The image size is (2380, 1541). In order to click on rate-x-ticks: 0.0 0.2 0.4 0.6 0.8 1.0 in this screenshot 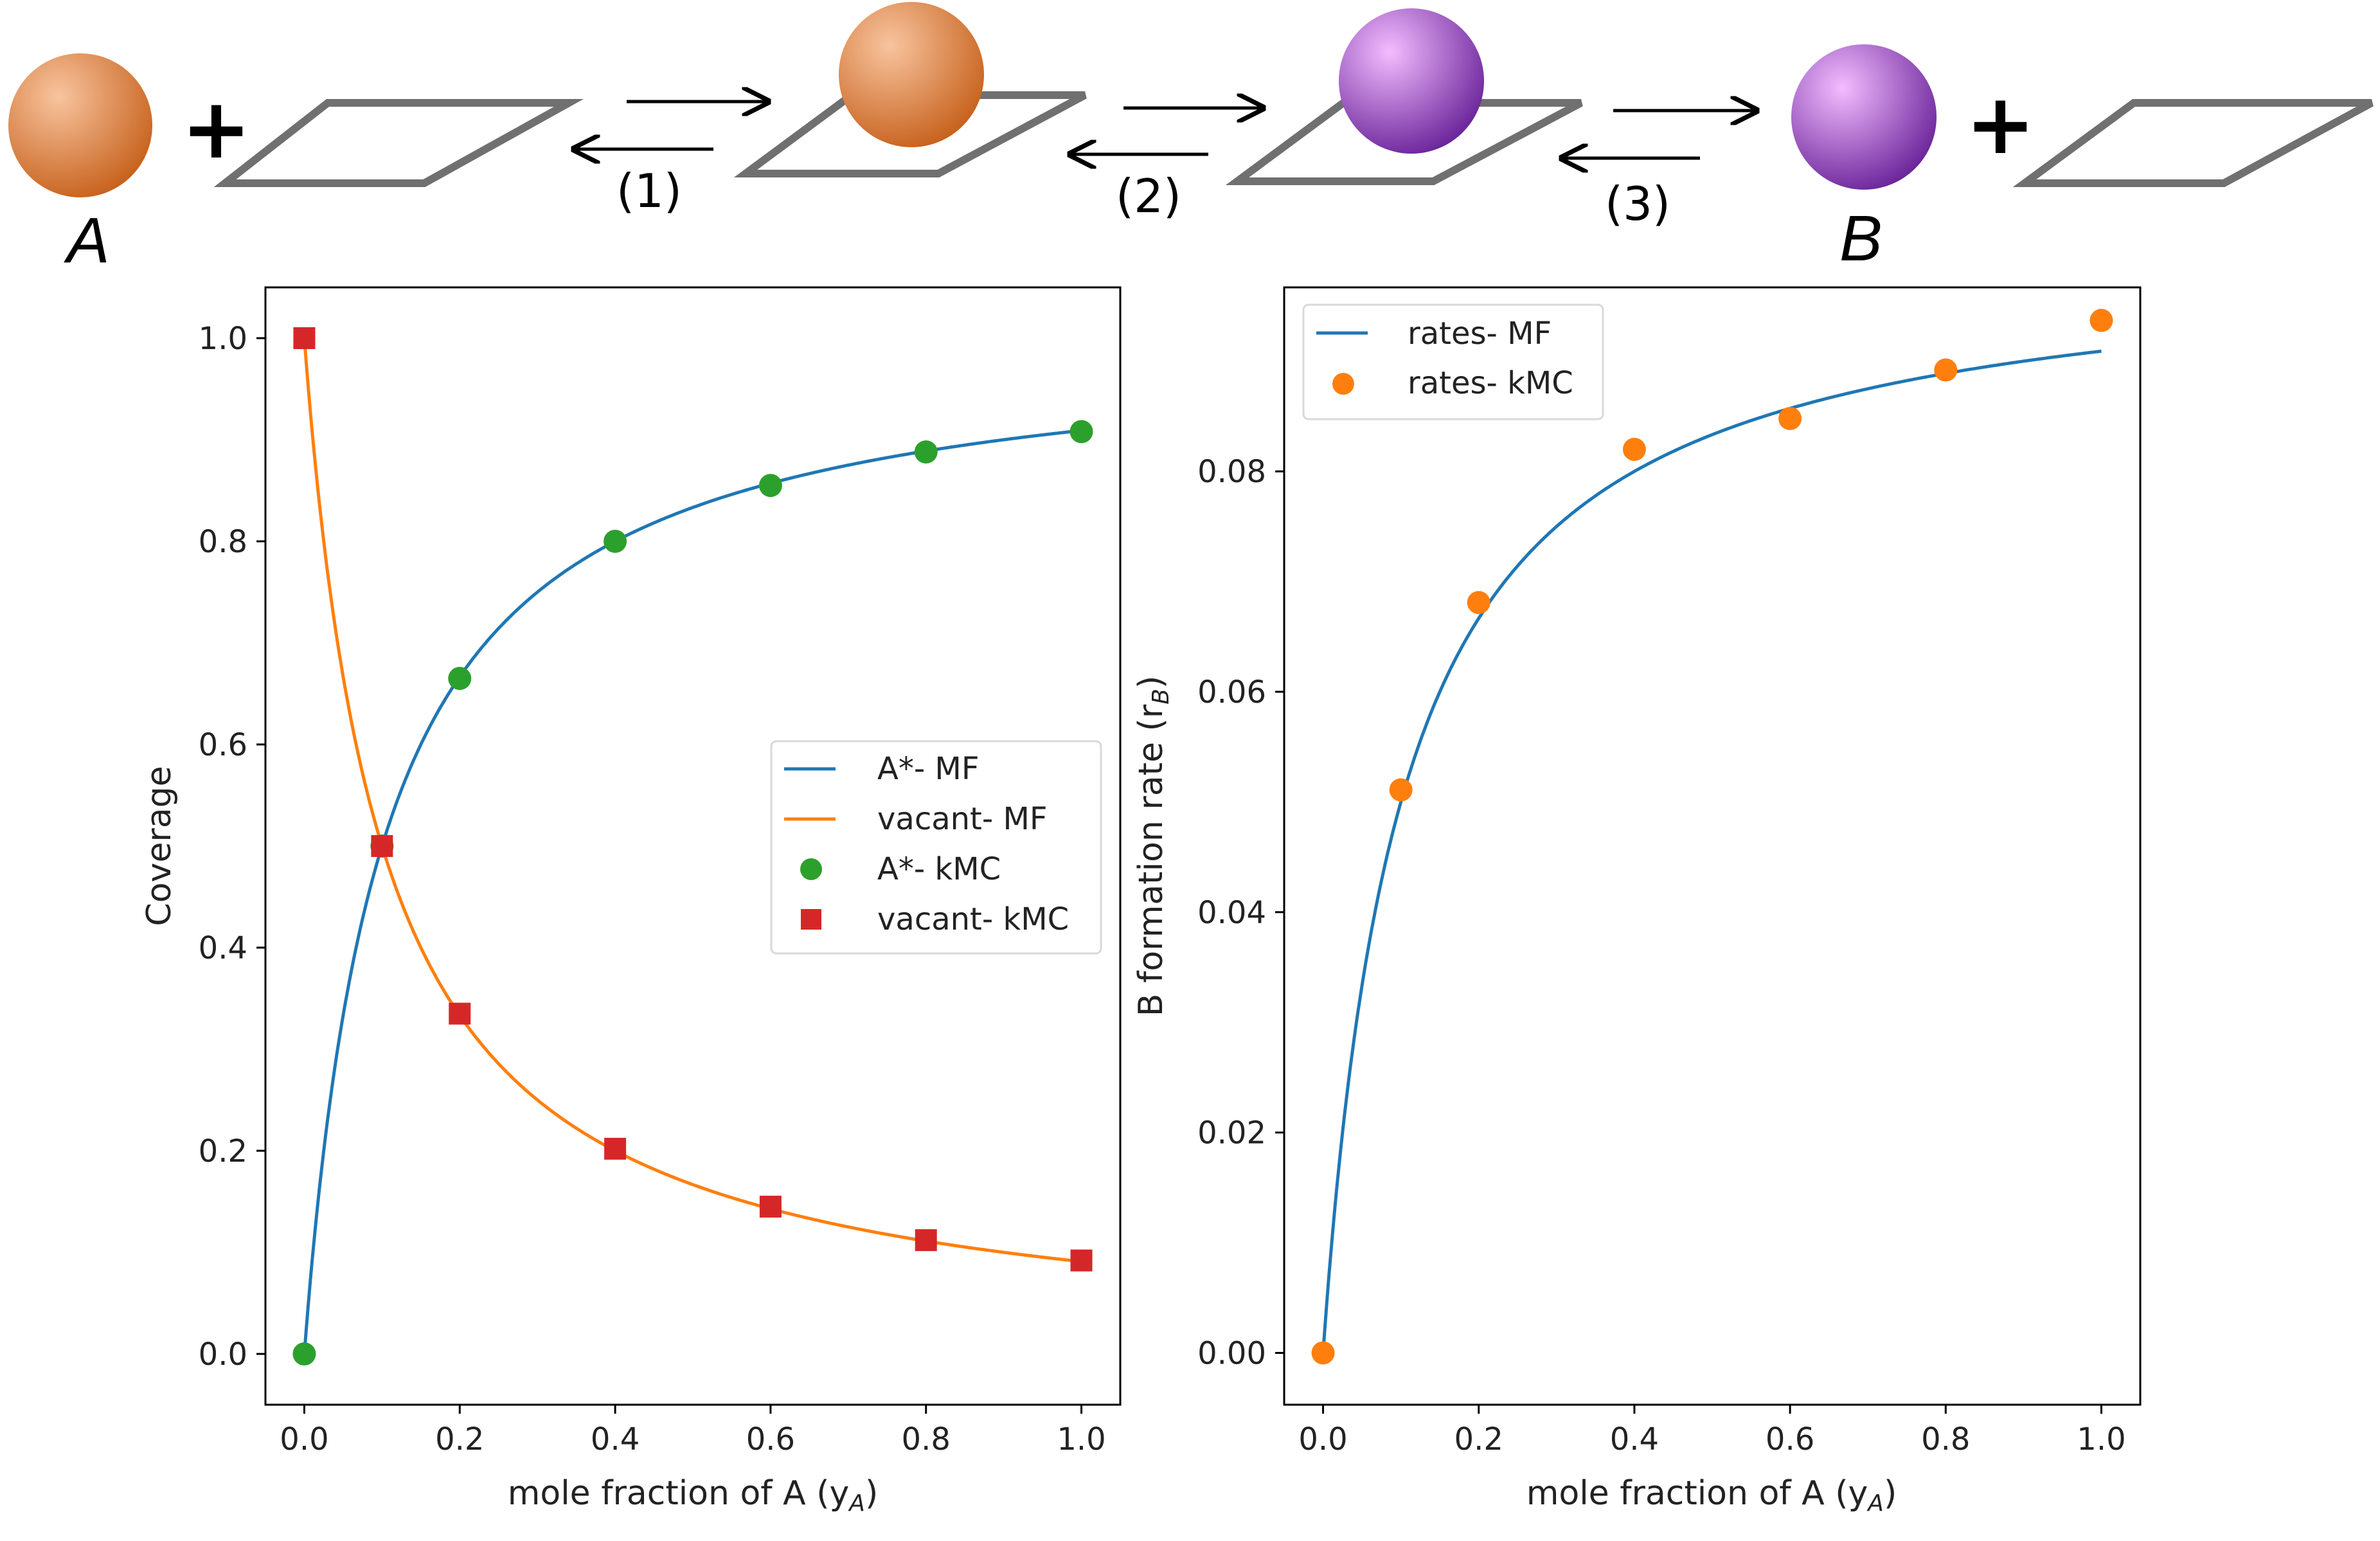, I will do `click(1712, 1431)`.